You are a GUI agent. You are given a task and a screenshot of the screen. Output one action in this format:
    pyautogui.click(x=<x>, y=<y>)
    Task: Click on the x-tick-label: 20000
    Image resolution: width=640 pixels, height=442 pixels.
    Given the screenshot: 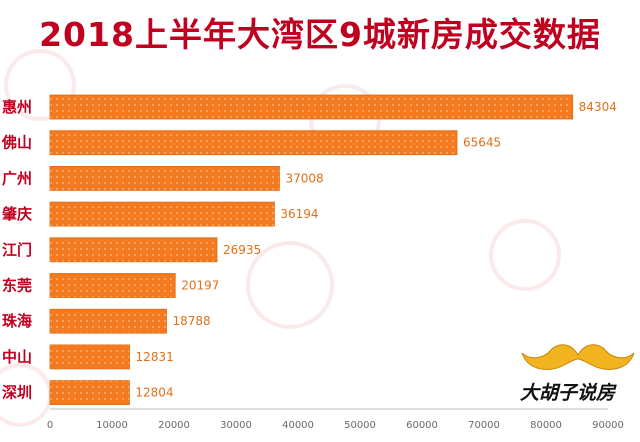 What is the action you would take?
    pyautogui.click(x=174, y=425)
    